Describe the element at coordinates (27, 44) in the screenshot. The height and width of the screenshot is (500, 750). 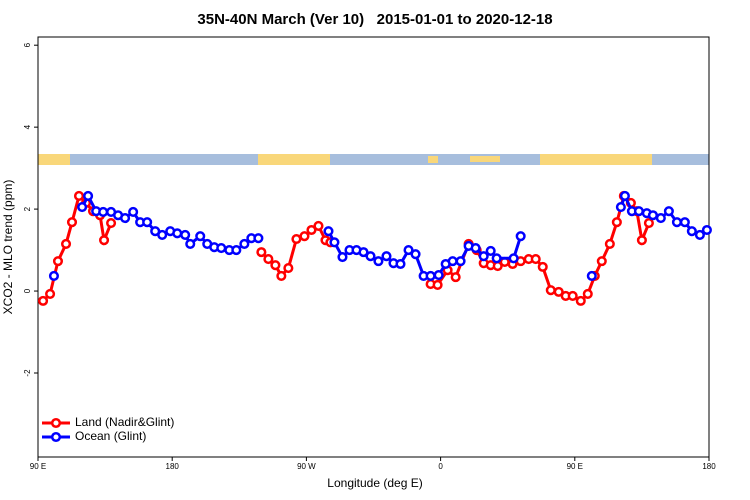
I see `y-tick-label: 6` at that location.